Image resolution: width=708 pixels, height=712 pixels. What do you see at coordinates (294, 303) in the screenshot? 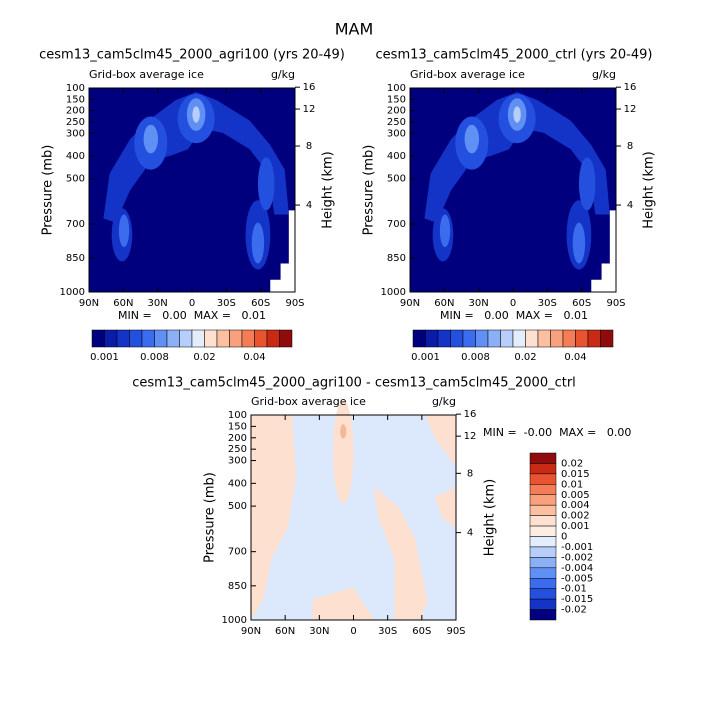
I see `x-tick-label: 90S` at bounding box center [294, 303].